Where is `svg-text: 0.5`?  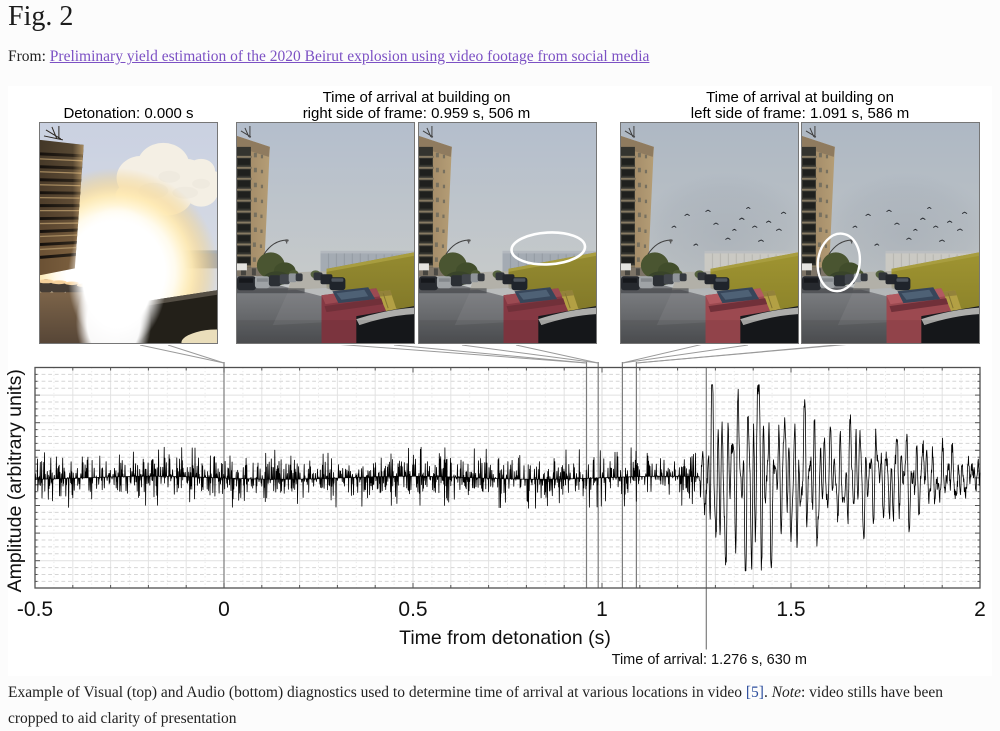
svg-text: 0.5 is located at coordinates (412, 609).